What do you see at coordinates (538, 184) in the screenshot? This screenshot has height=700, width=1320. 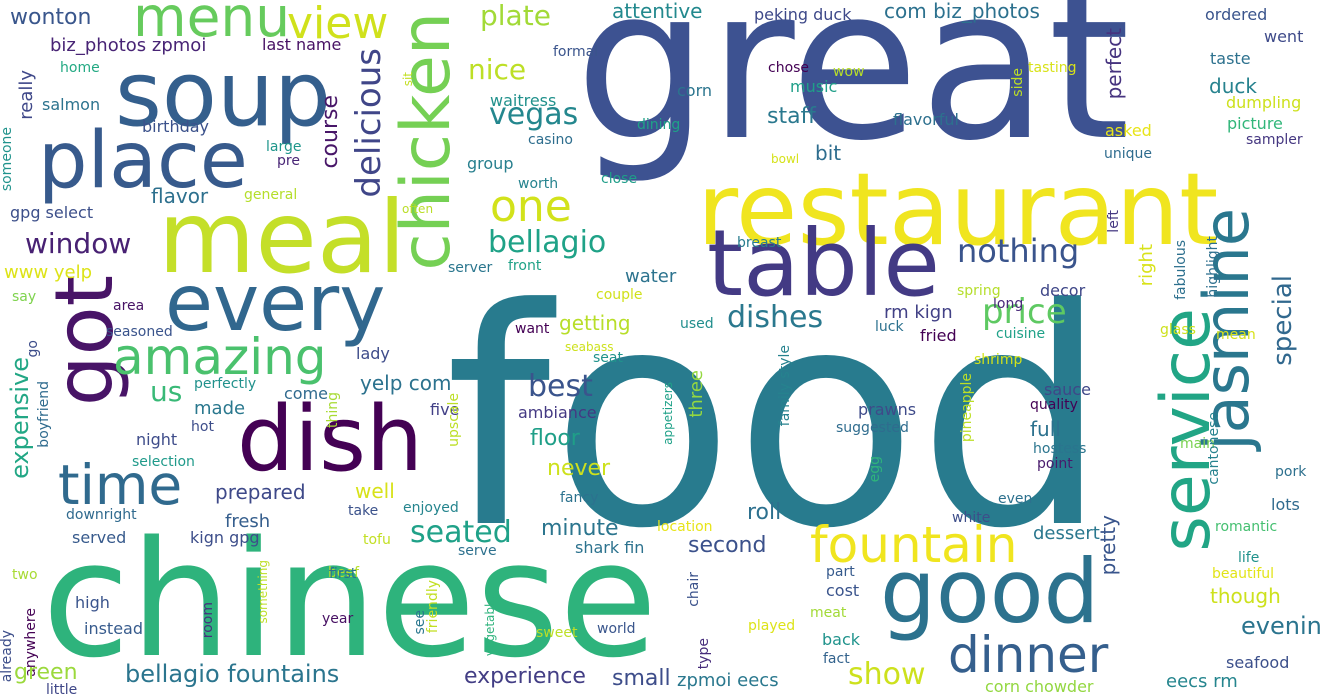 I see `word-worth: worth` at bounding box center [538, 184].